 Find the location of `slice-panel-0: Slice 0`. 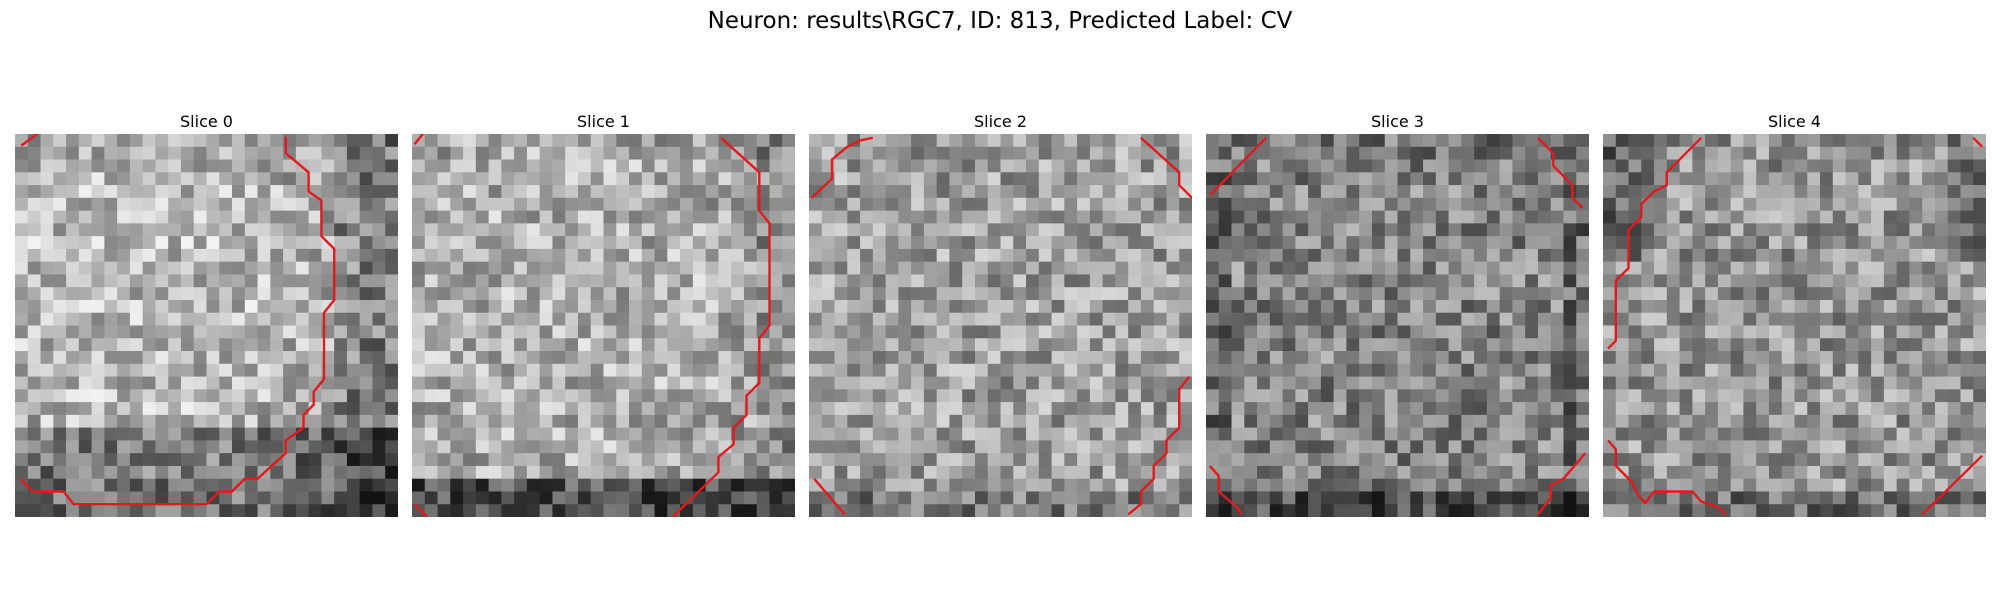

slice-panel-0: Slice 0 is located at coordinates (206, 313).